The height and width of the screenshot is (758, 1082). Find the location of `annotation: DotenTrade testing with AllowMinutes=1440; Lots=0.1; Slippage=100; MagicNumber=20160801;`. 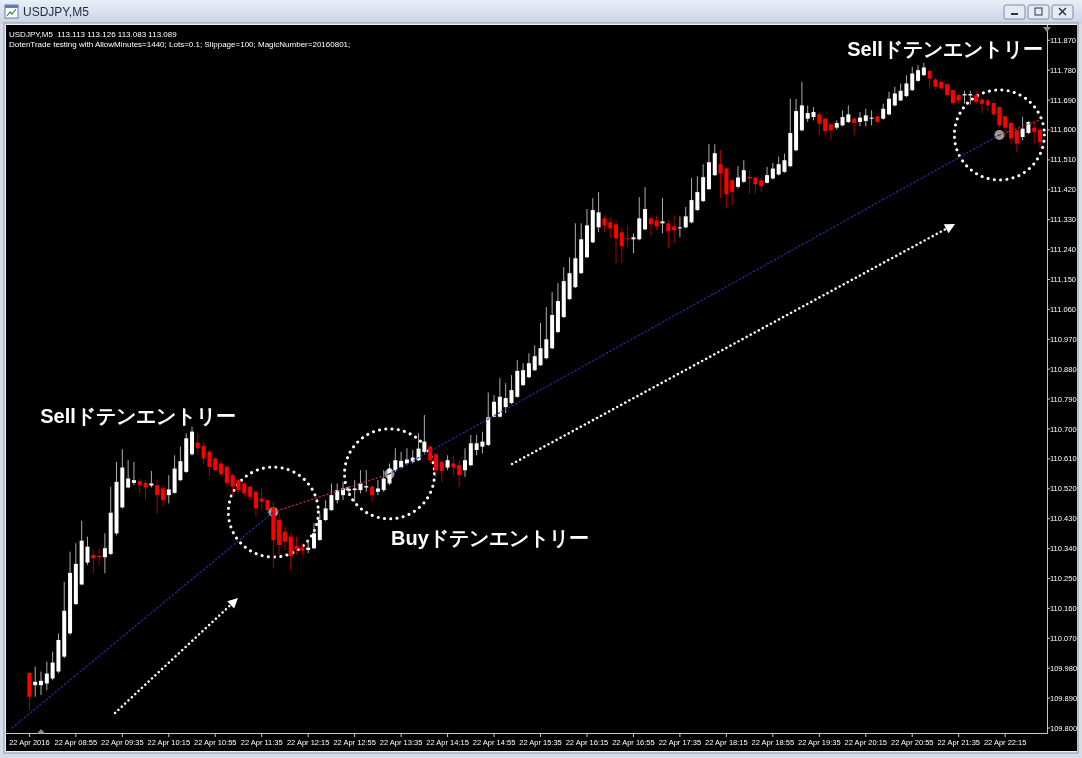

annotation: DotenTrade testing with AllowMinutes=1440; Lots=0.1; Slippage=100; MagicNumber=20160801; is located at coordinates (180, 44).